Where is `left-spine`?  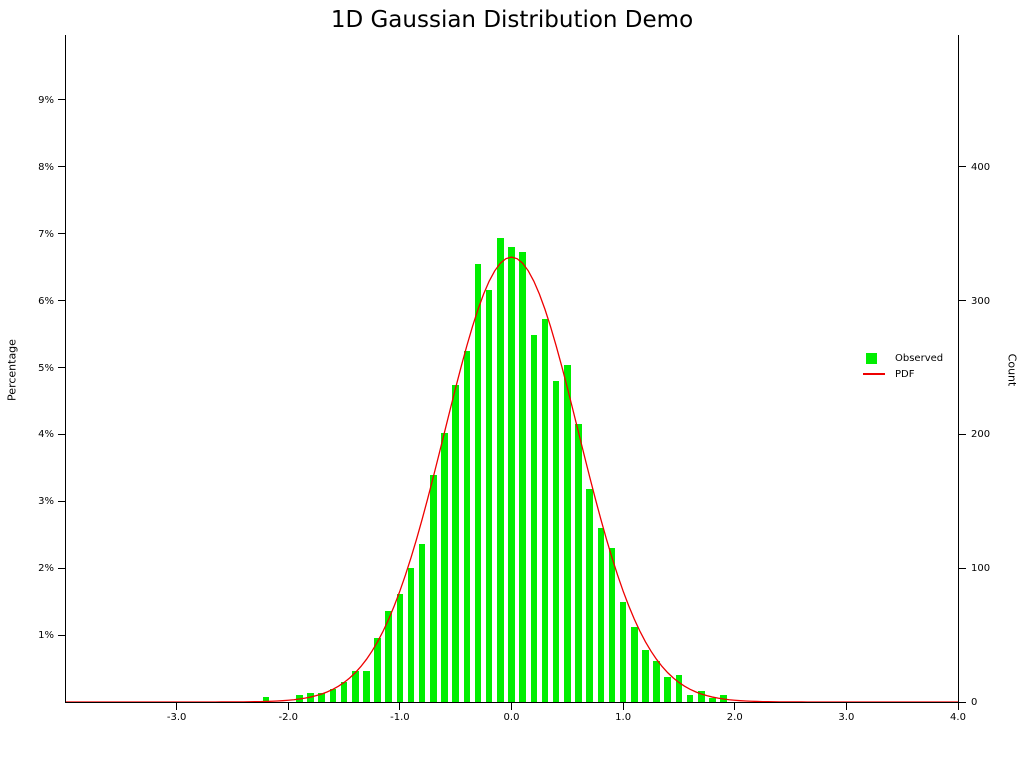 left-spine is located at coordinates (65, 369).